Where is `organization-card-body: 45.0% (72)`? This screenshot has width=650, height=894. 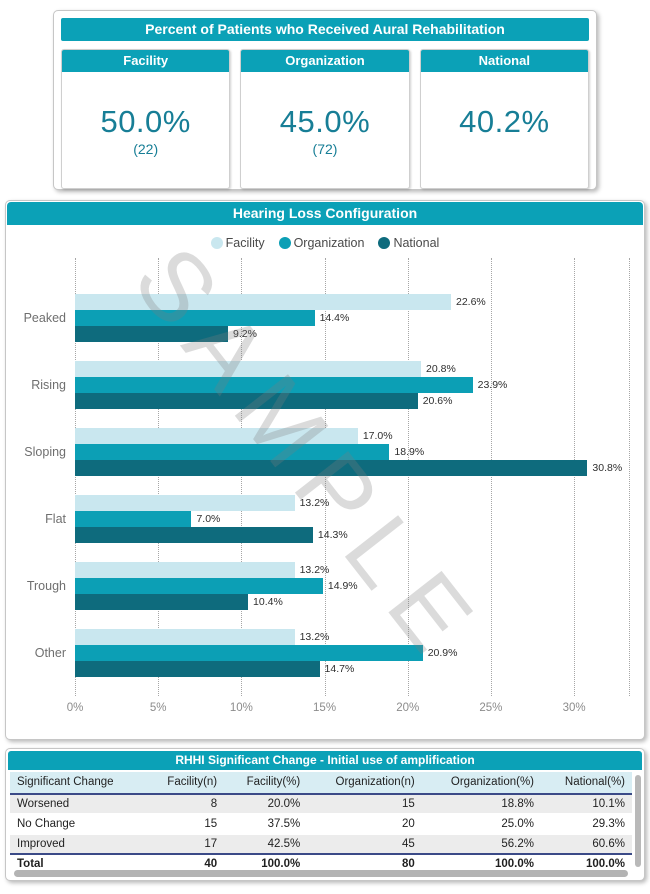
organization-card-body: 45.0% (72) is located at coordinates (324, 114).